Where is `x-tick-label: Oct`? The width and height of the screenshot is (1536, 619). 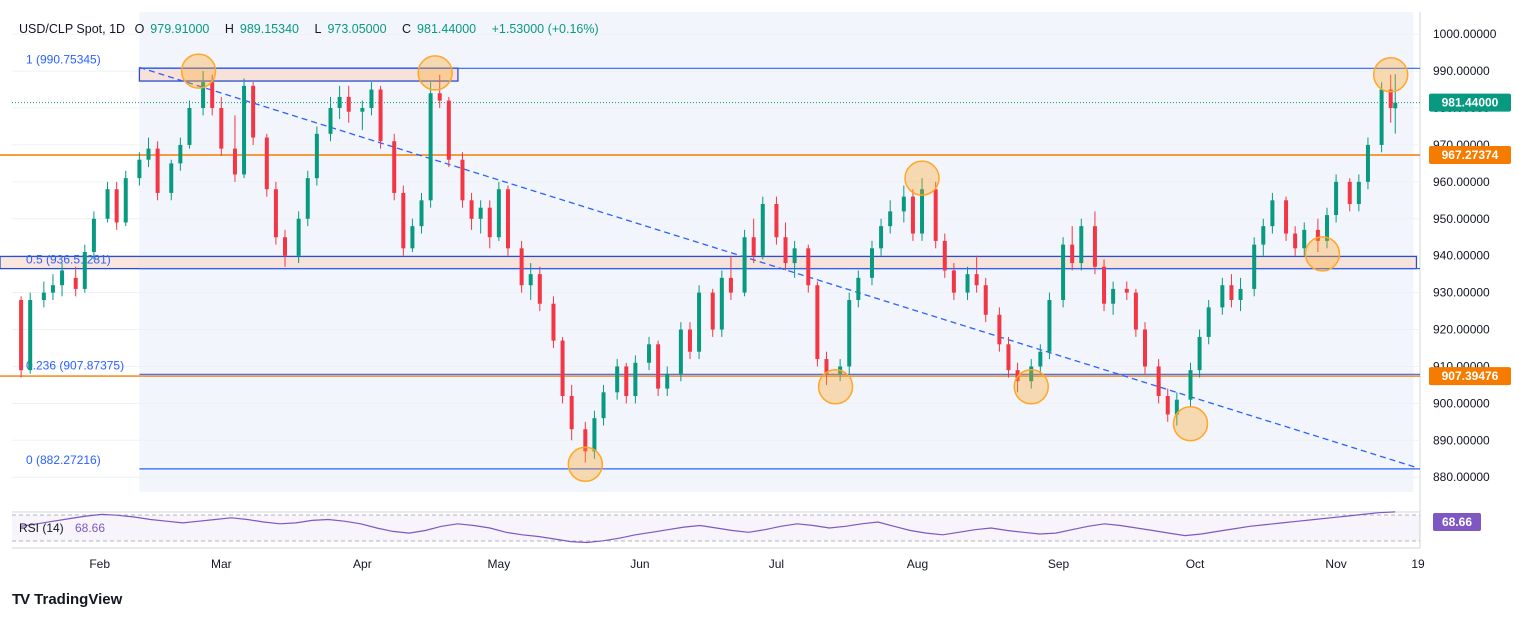
x-tick-label: Oct is located at coordinates (1195, 564).